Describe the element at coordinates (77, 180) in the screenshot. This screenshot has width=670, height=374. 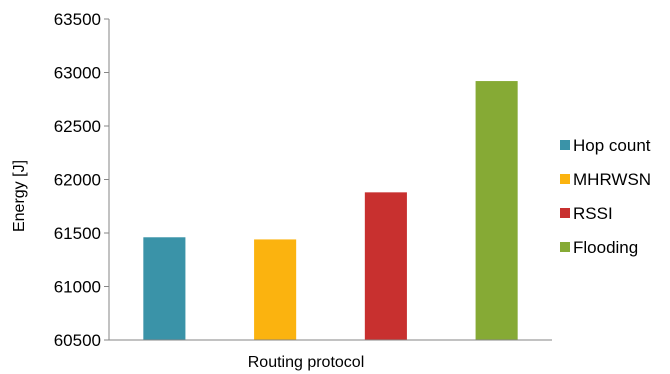
I see `y-tick-label: 62000` at that location.